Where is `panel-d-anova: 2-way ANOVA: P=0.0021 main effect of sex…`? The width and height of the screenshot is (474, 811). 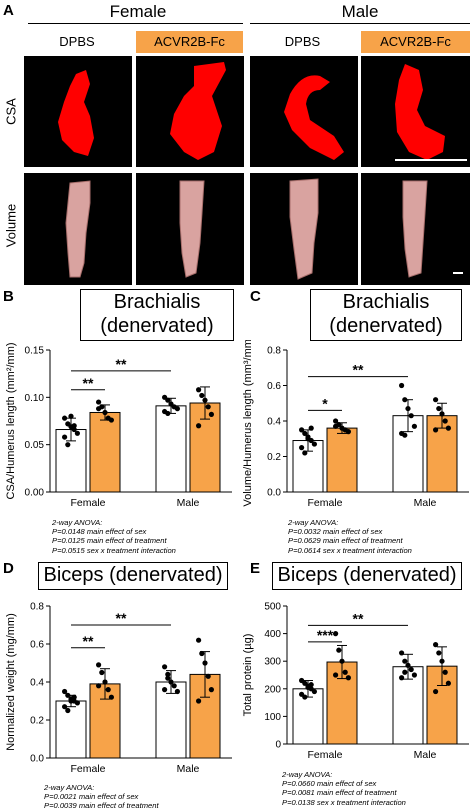
panel-d-anova: 2-way ANOVA: P=0.0021 main effect of sex… is located at coordinates (101, 797).